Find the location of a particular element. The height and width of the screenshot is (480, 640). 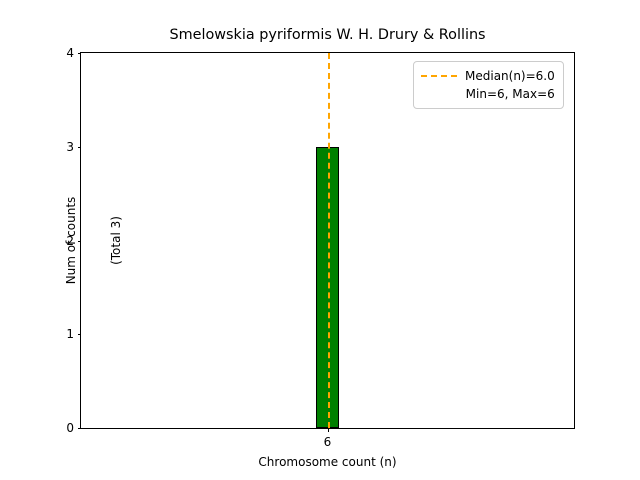

legend-marker-blank-icon is located at coordinates (440, 94).